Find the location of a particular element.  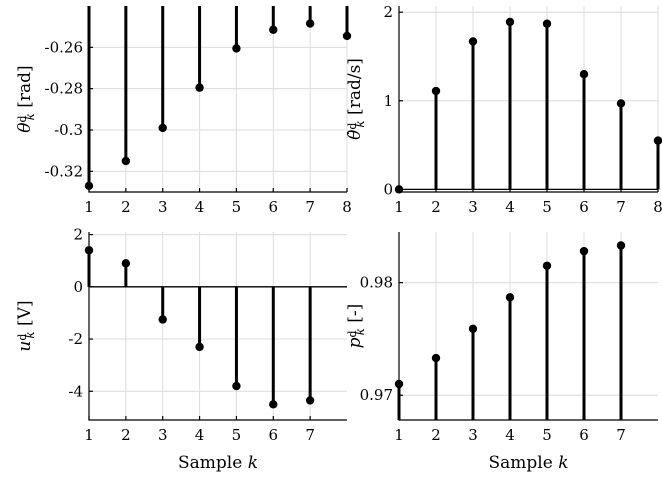

y-tick-label: -0.32 is located at coordinates (64, 171).